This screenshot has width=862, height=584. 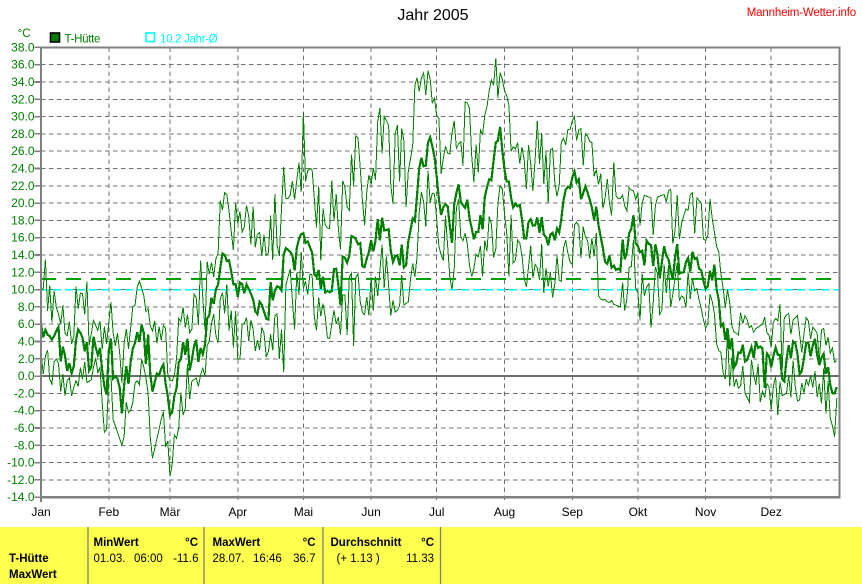 What do you see at coordinates (26, 324) in the screenshot?
I see `svg-text: 6.0` at bounding box center [26, 324].